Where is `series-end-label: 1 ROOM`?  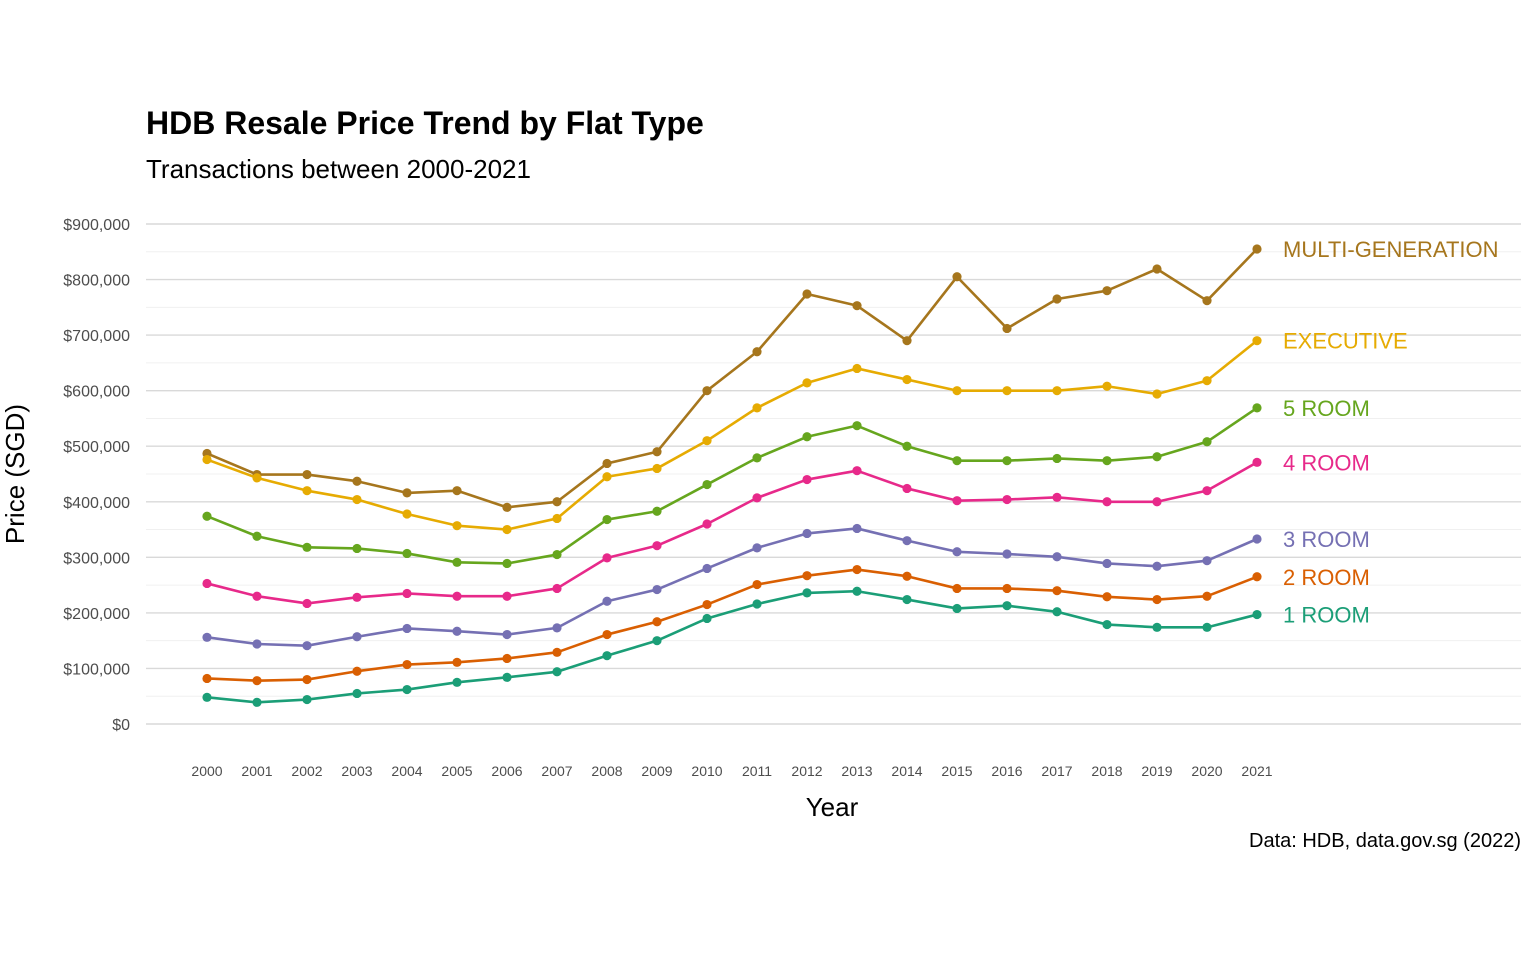 series-end-label: 1 ROOM is located at coordinates (1326, 615).